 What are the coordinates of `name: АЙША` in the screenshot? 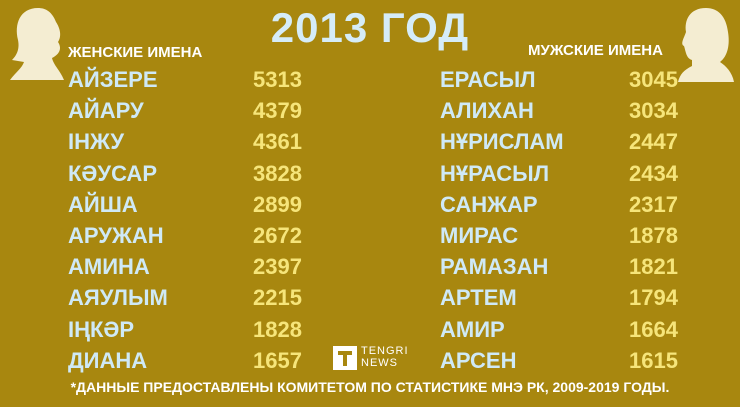 It's located at (103, 204).